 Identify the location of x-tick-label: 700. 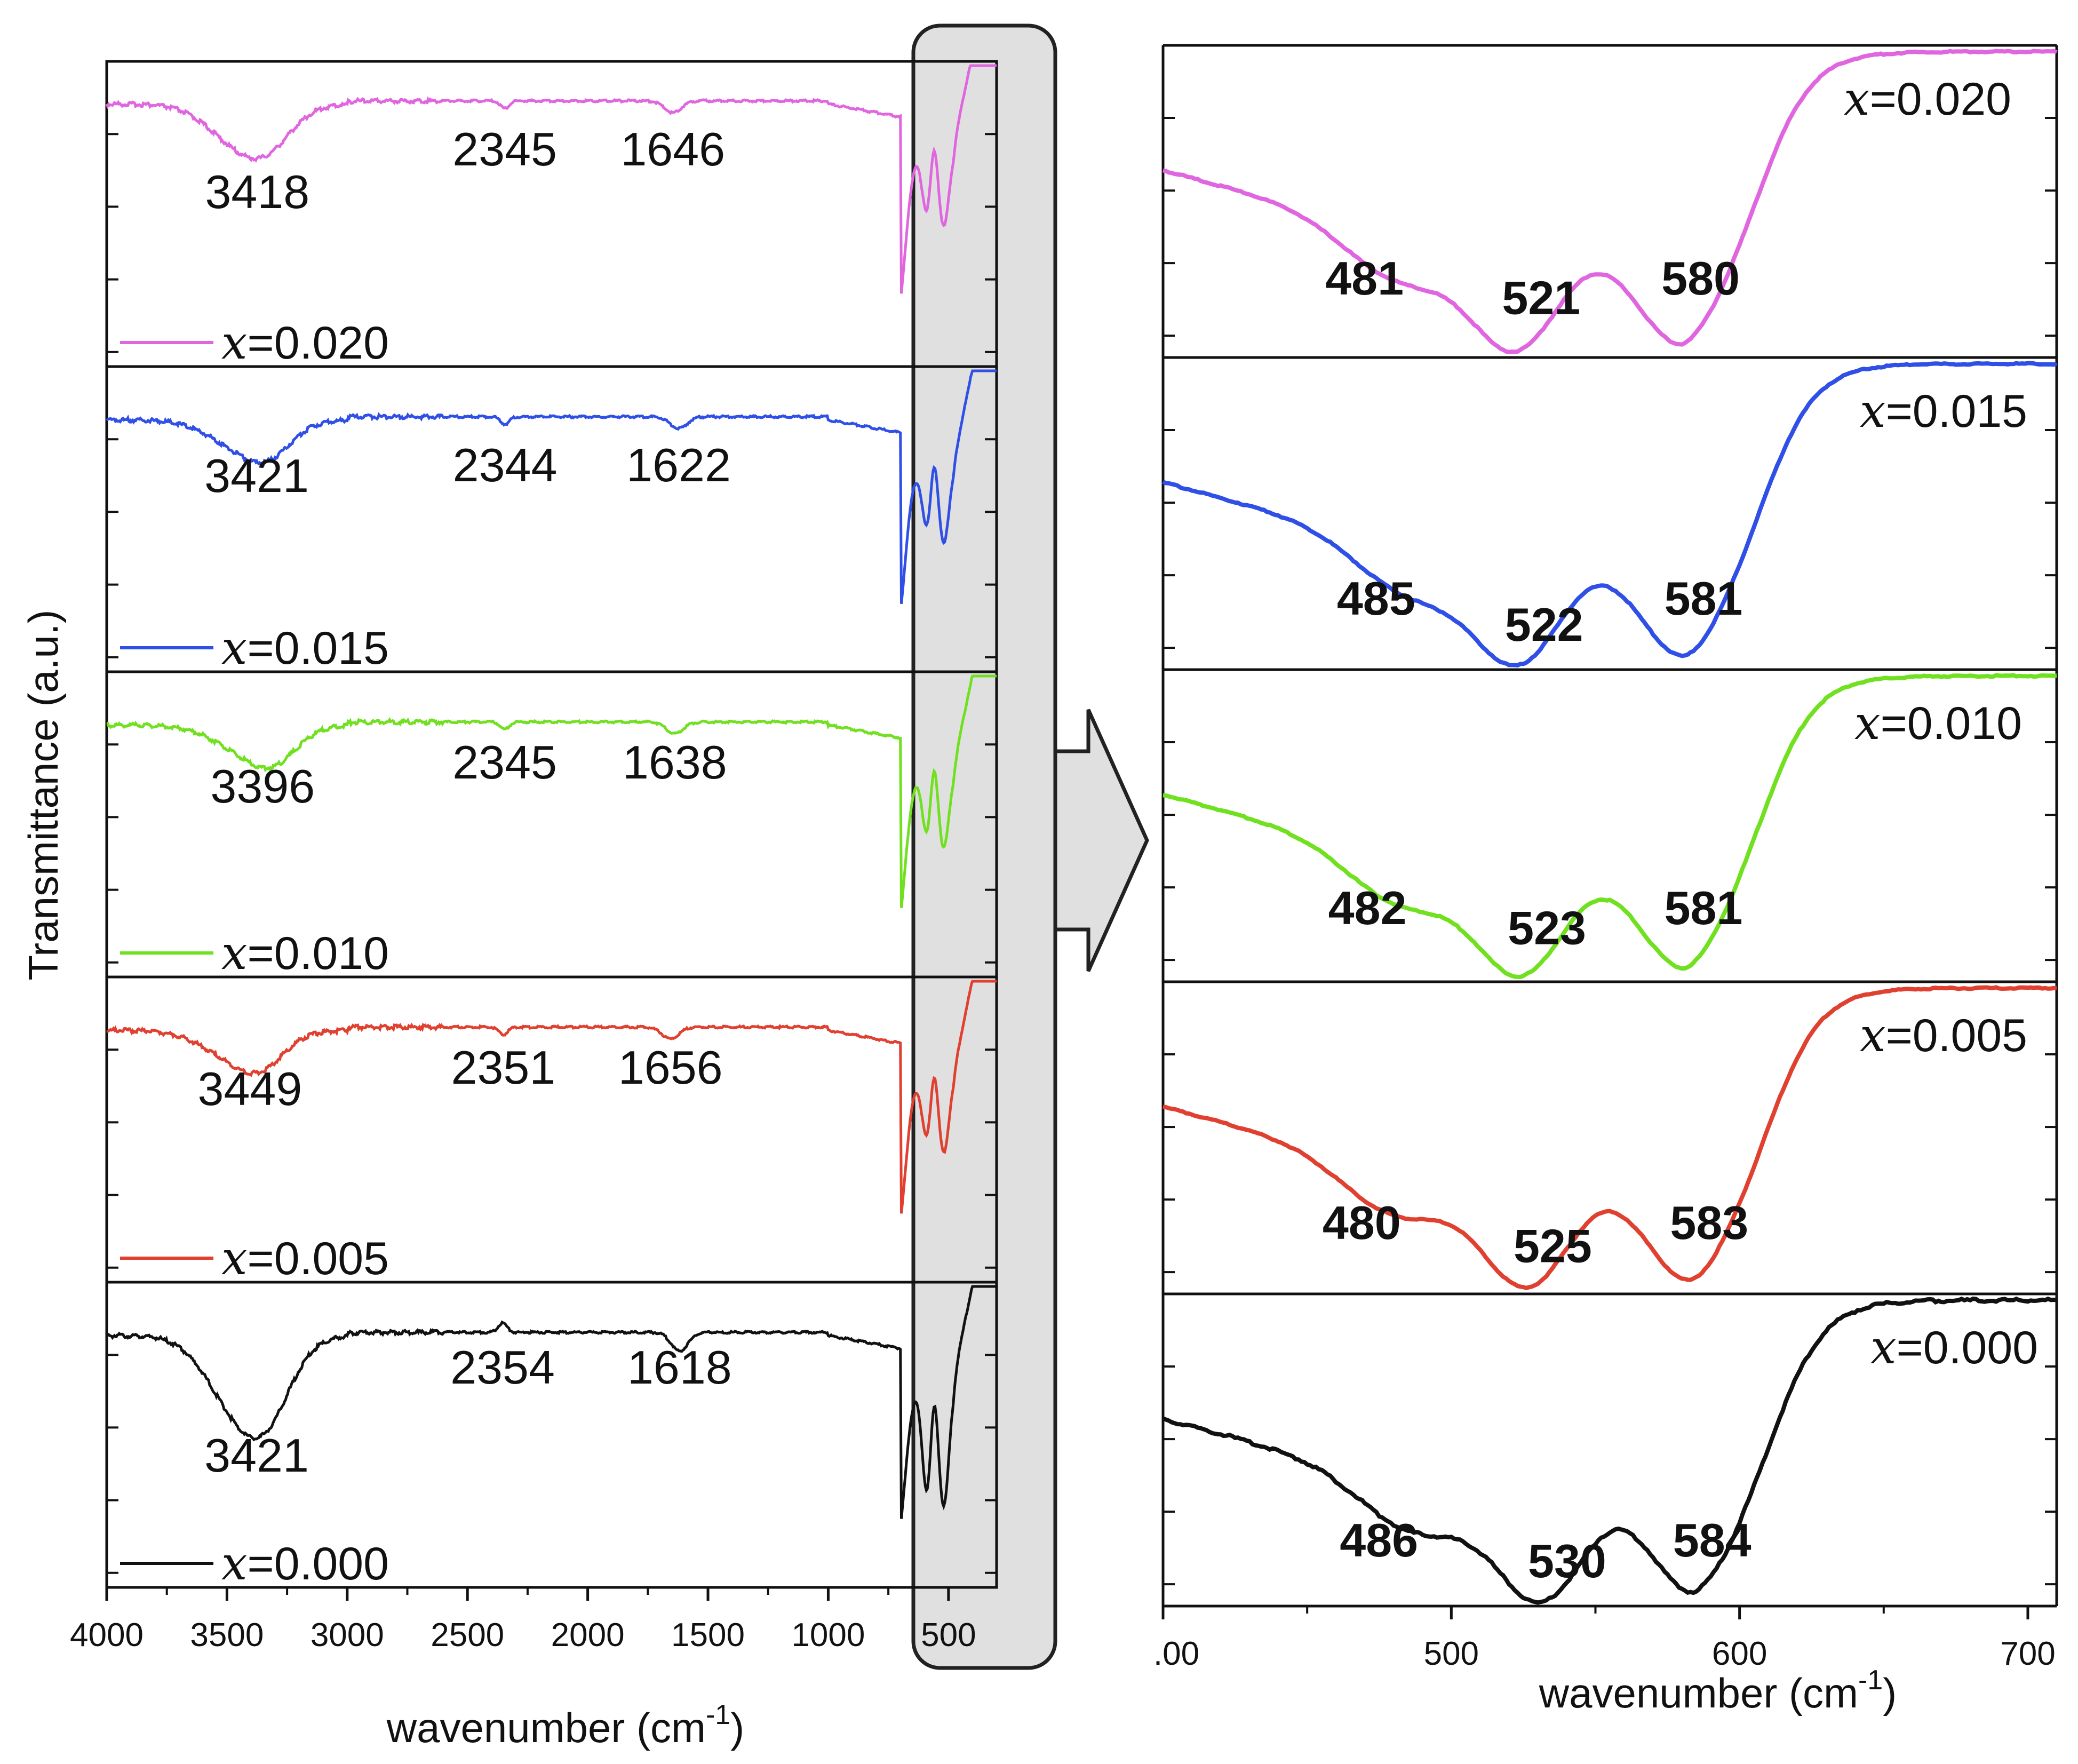
(2028, 1653).